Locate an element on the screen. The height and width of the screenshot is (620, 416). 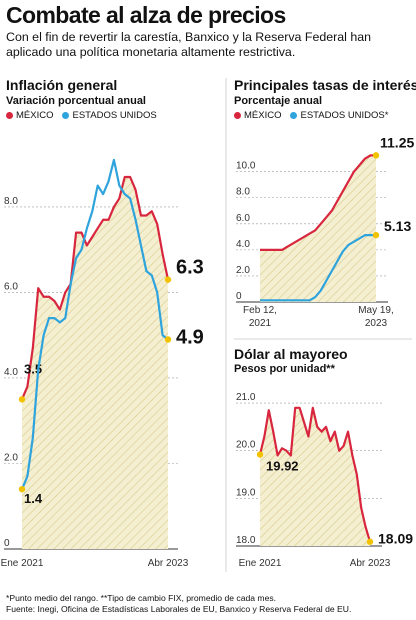
y-tick-label-1-0: 0 is located at coordinates (239, 296).